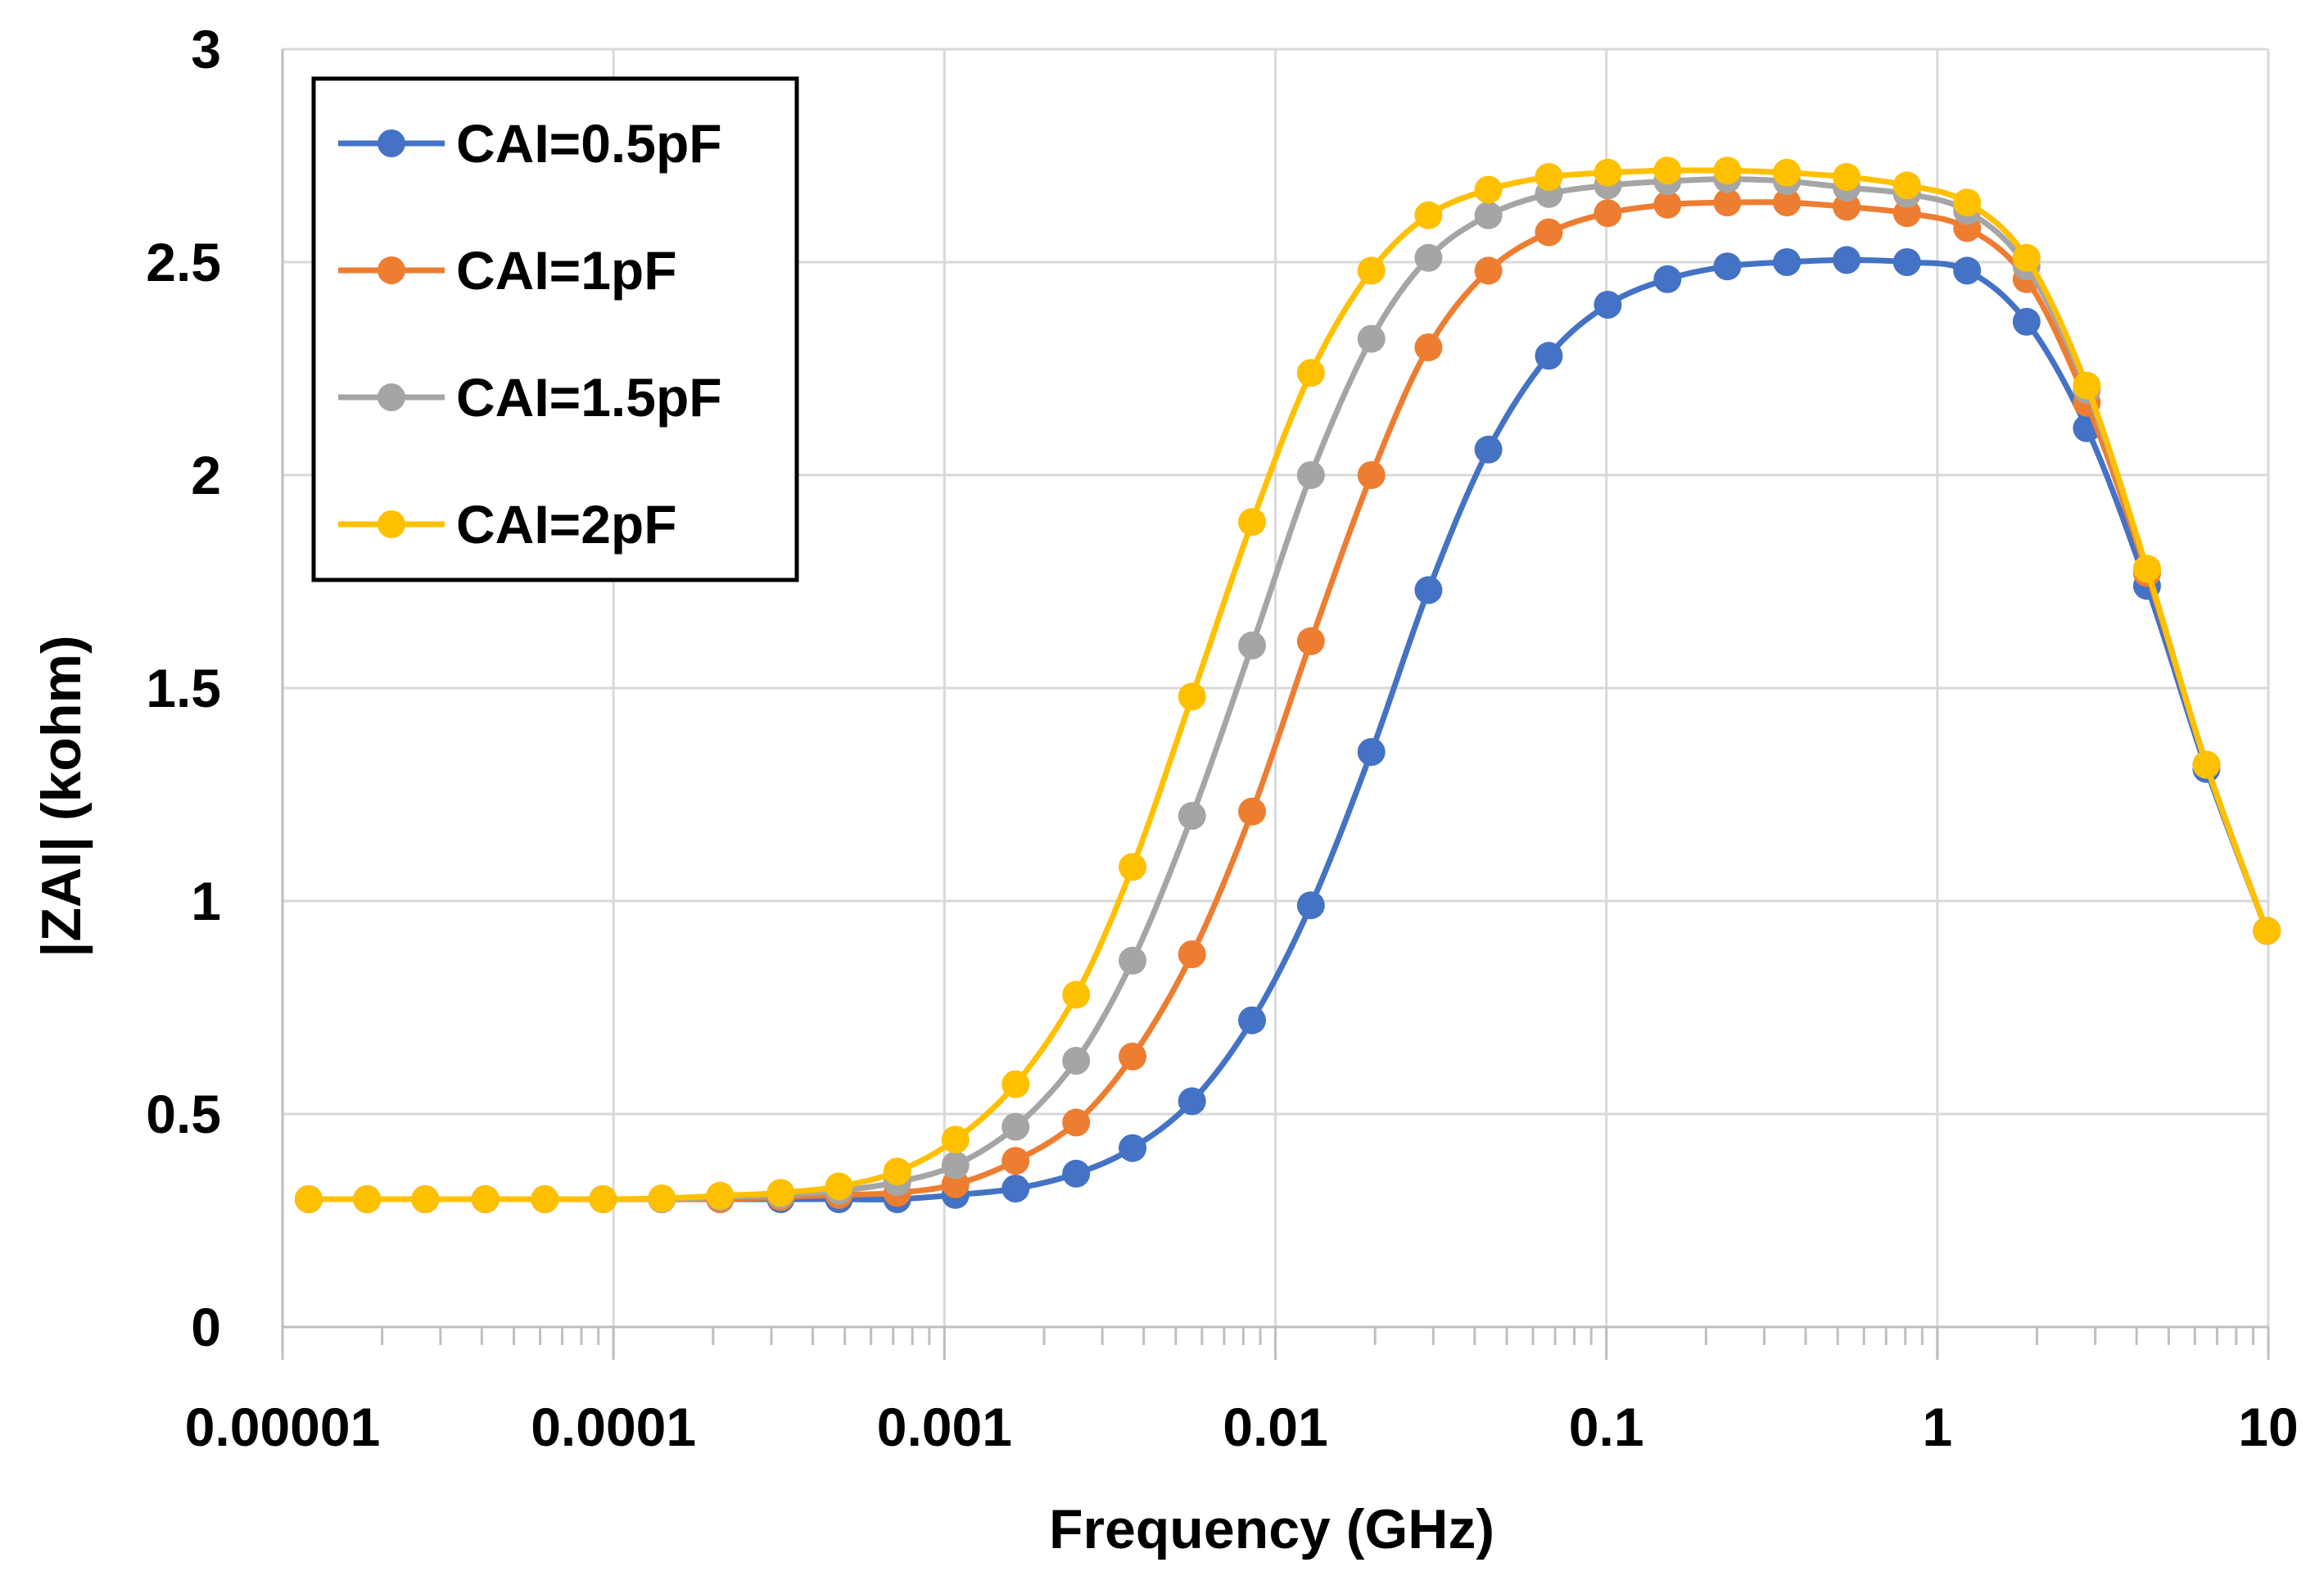 The image size is (2324, 1585). Describe the element at coordinates (507, 270) in the screenshot. I see `legend-entry: CAI=1pF` at that location.